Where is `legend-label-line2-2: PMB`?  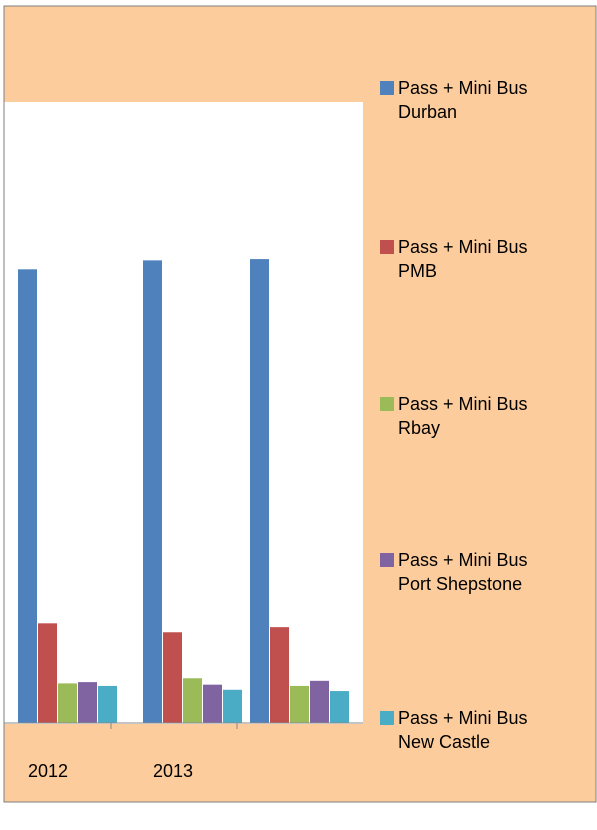
legend-label-line2-2: PMB is located at coordinates (417, 271).